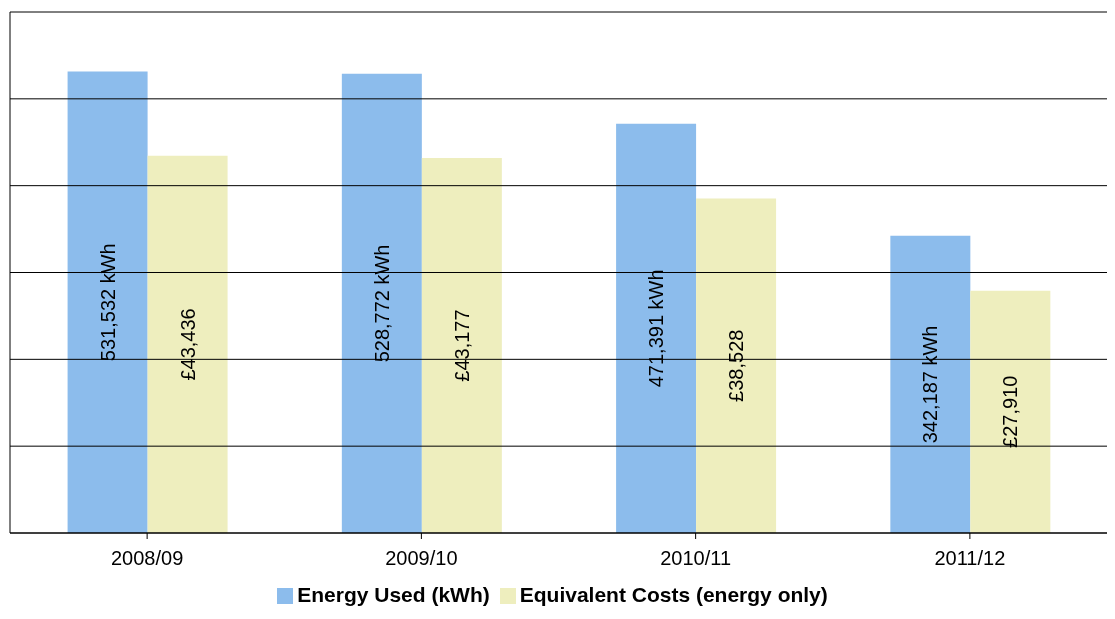 The image size is (1115, 619). Describe the element at coordinates (381, 303) in the screenshot. I see `data-label: 528,772 kWh` at that location.